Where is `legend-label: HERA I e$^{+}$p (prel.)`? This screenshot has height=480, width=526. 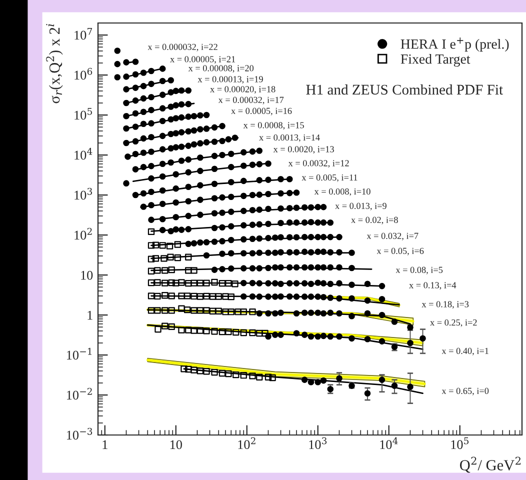
legend-label: HERA I e$^{+}$p (prel.) is located at coordinates (454, 45).